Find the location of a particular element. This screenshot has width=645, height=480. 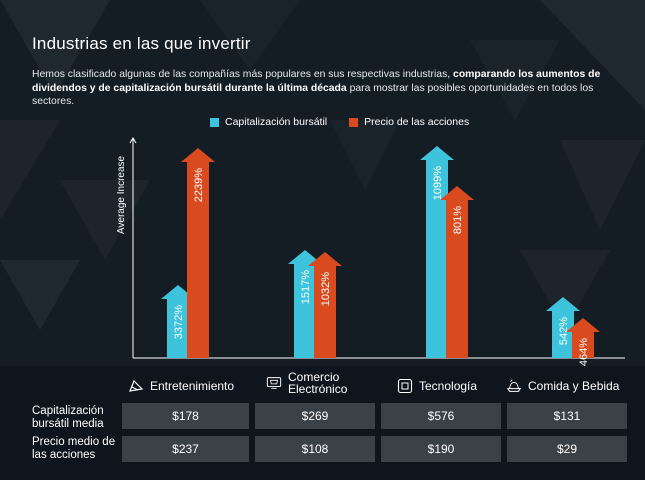

category-comida: Comida y Bebida is located at coordinates (562, 386).